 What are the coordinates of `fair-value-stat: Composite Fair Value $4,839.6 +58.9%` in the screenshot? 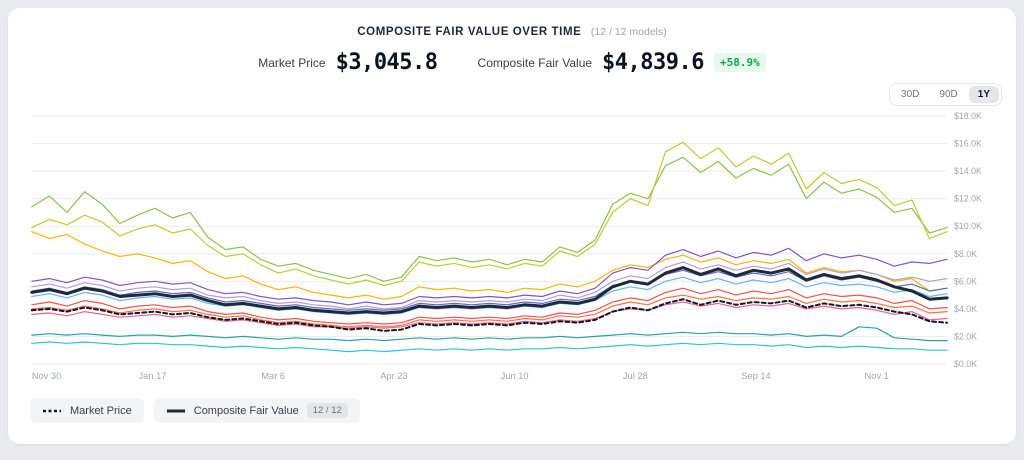 It's located at (622, 62).